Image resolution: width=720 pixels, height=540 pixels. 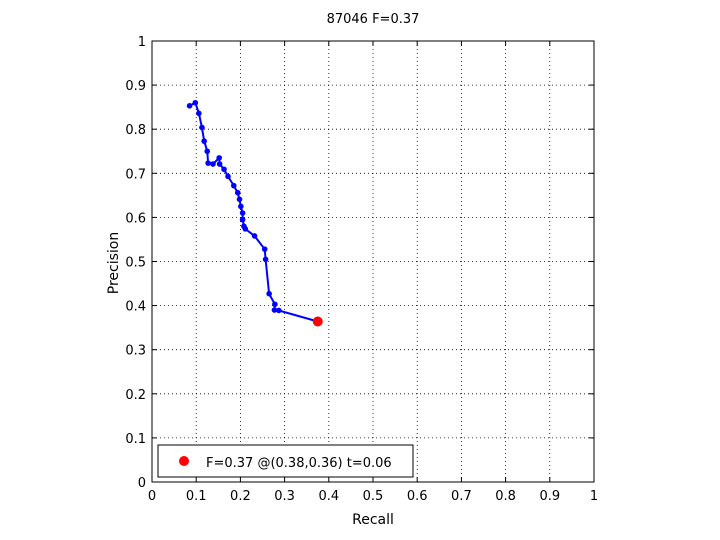 I want to click on legend-marker, so click(x=184, y=461).